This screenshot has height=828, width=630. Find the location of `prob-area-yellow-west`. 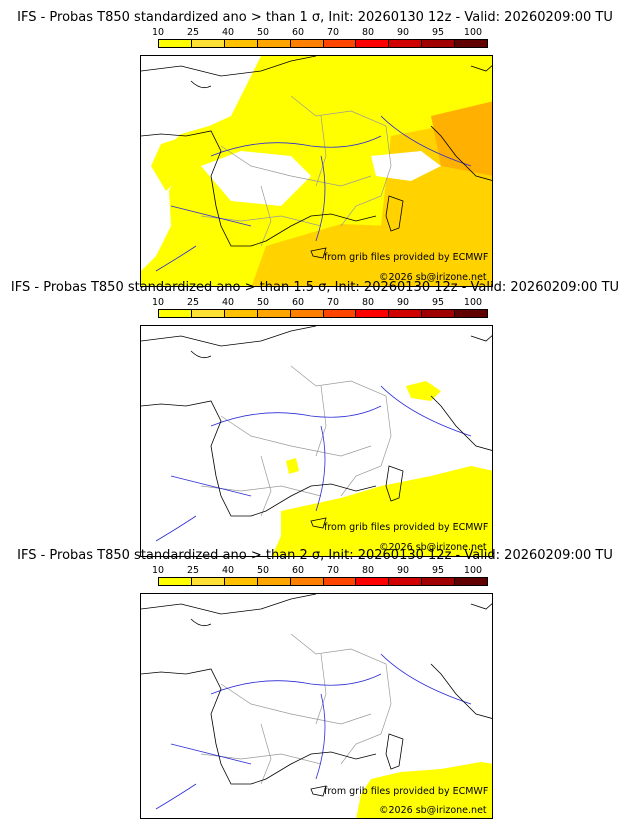

prob-area-yellow-west is located at coordinates (168, 163).